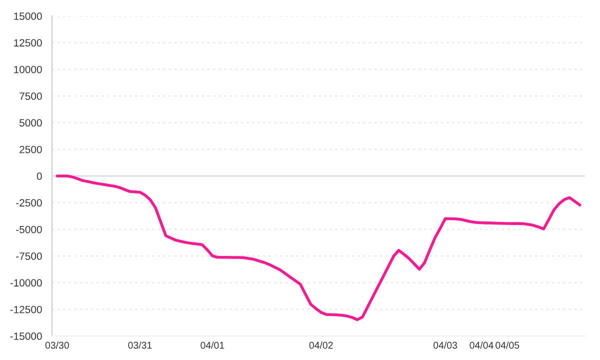 The height and width of the screenshot is (360, 600). Describe the element at coordinates (31, 123) in the screenshot. I see `y-tick-label: 5000` at that location.